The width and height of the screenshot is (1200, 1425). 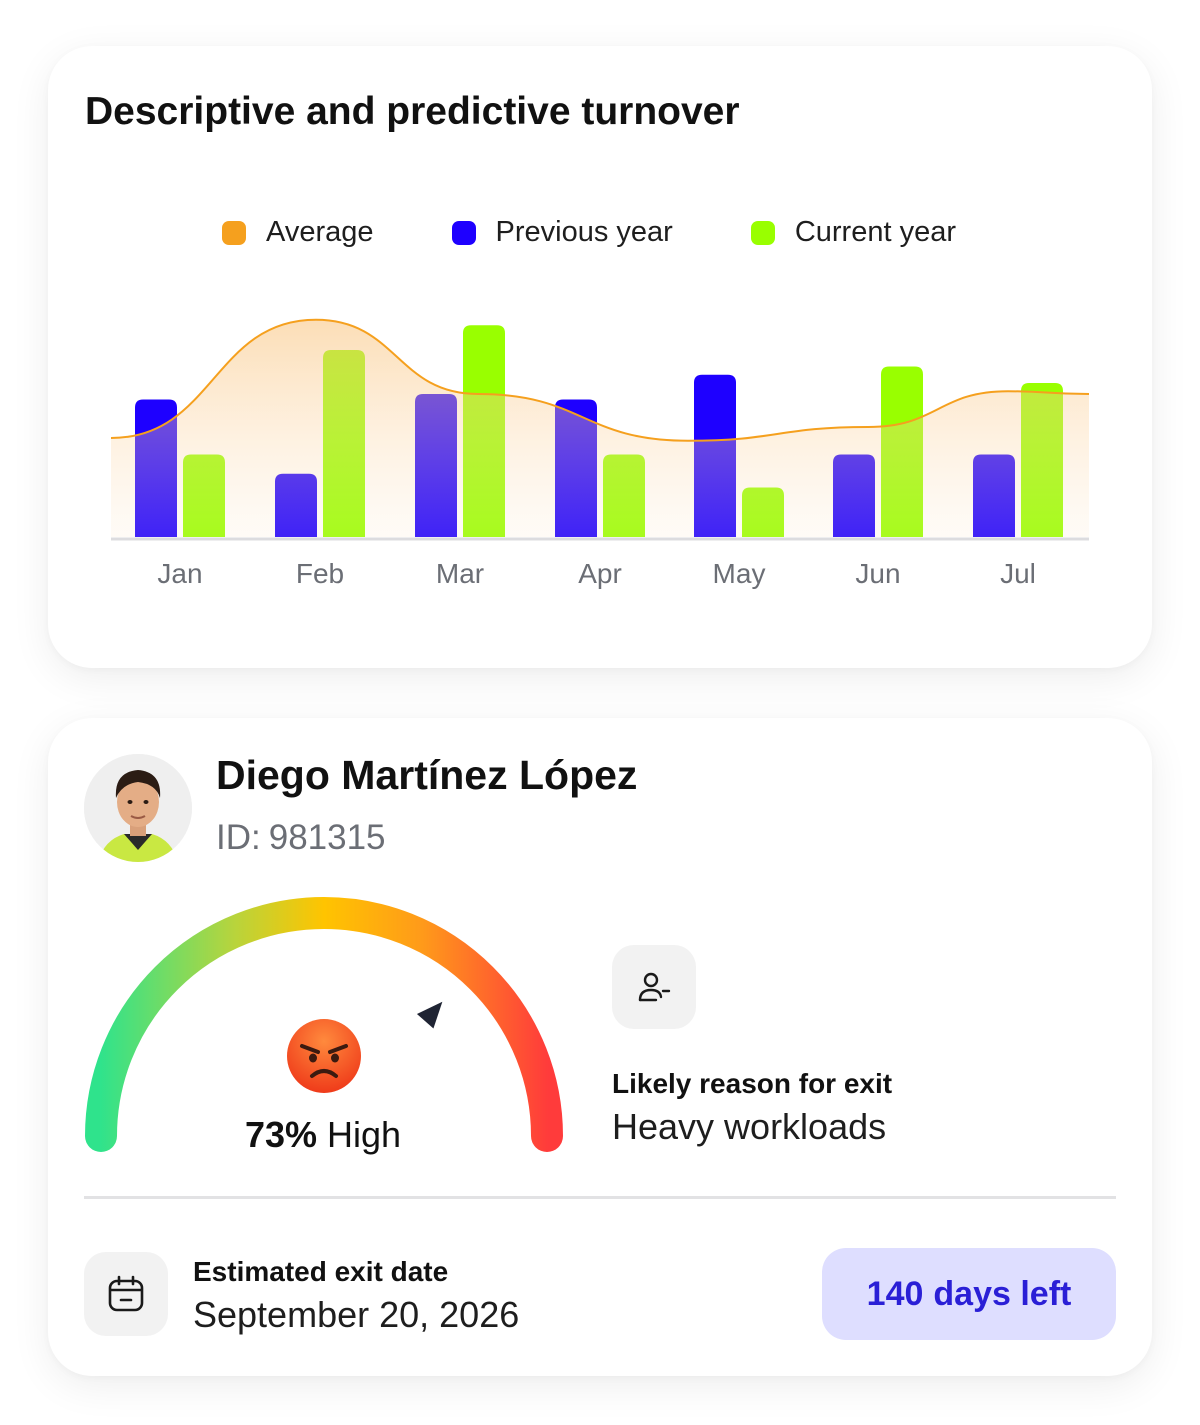 I want to click on user-minus-icon, so click(x=654, y=987).